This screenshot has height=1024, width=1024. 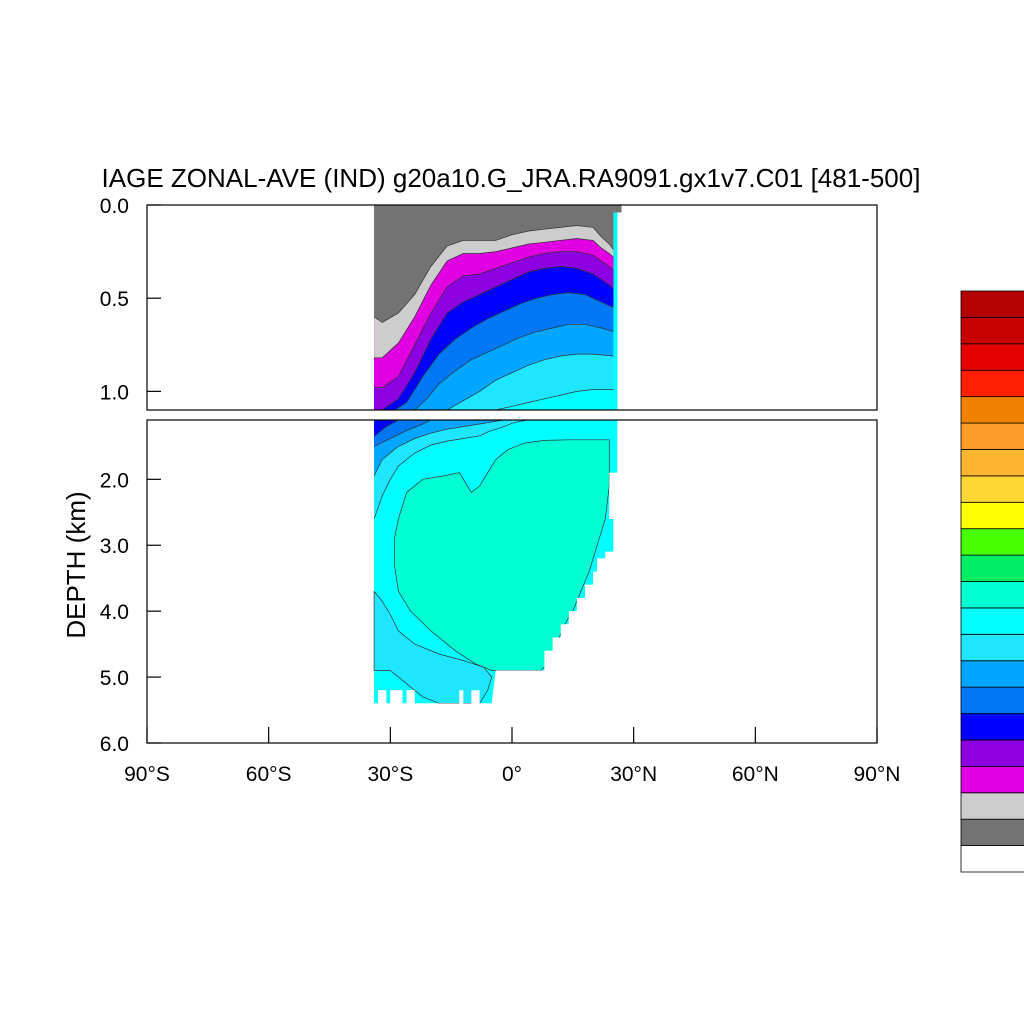 What do you see at coordinates (877, 774) in the screenshot?
I see `x-tick-label: 90°N` at bounding box center [877, 774].